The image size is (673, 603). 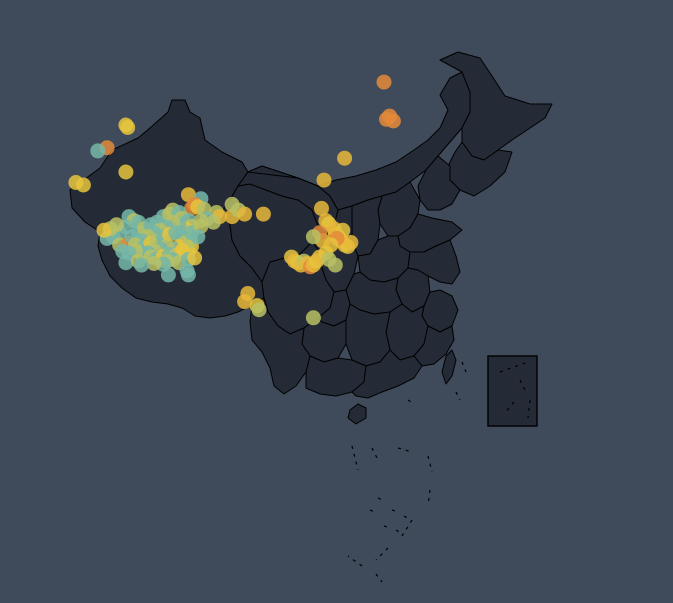 I want to click on inset-frame, so click(x=512, y=391).